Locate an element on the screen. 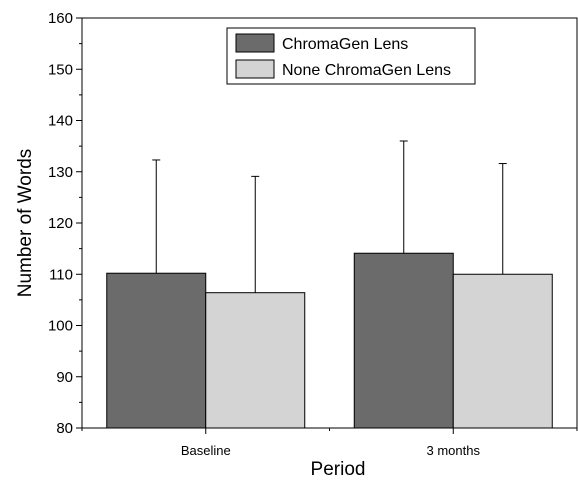 The width and height of the screenshot is (578, 481). y-tick-label: 160 is located at coordinates (60, 18).